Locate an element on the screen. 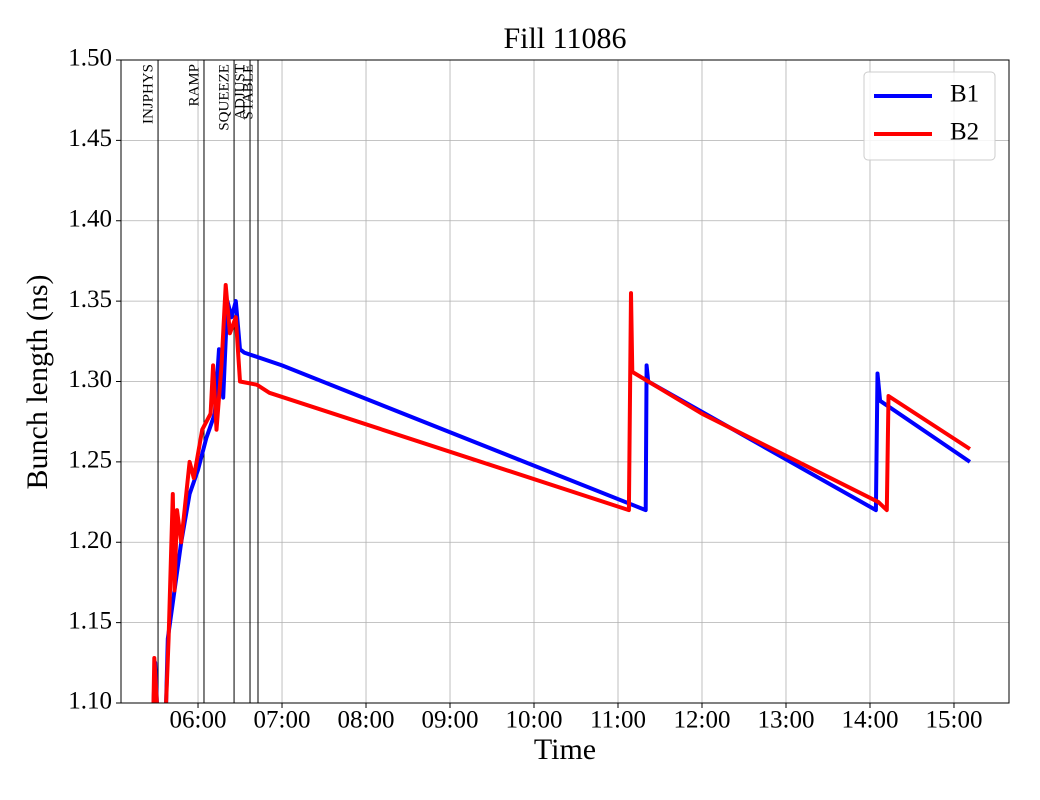  y-tick-label: 1.50 is located at coordinates (90, 58).